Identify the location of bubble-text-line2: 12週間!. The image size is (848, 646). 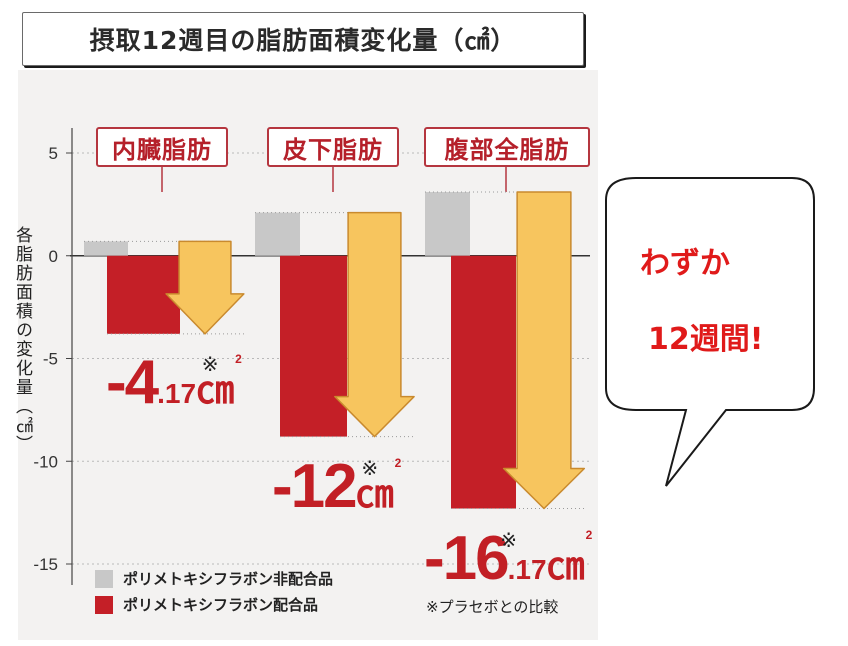
(706, 339).